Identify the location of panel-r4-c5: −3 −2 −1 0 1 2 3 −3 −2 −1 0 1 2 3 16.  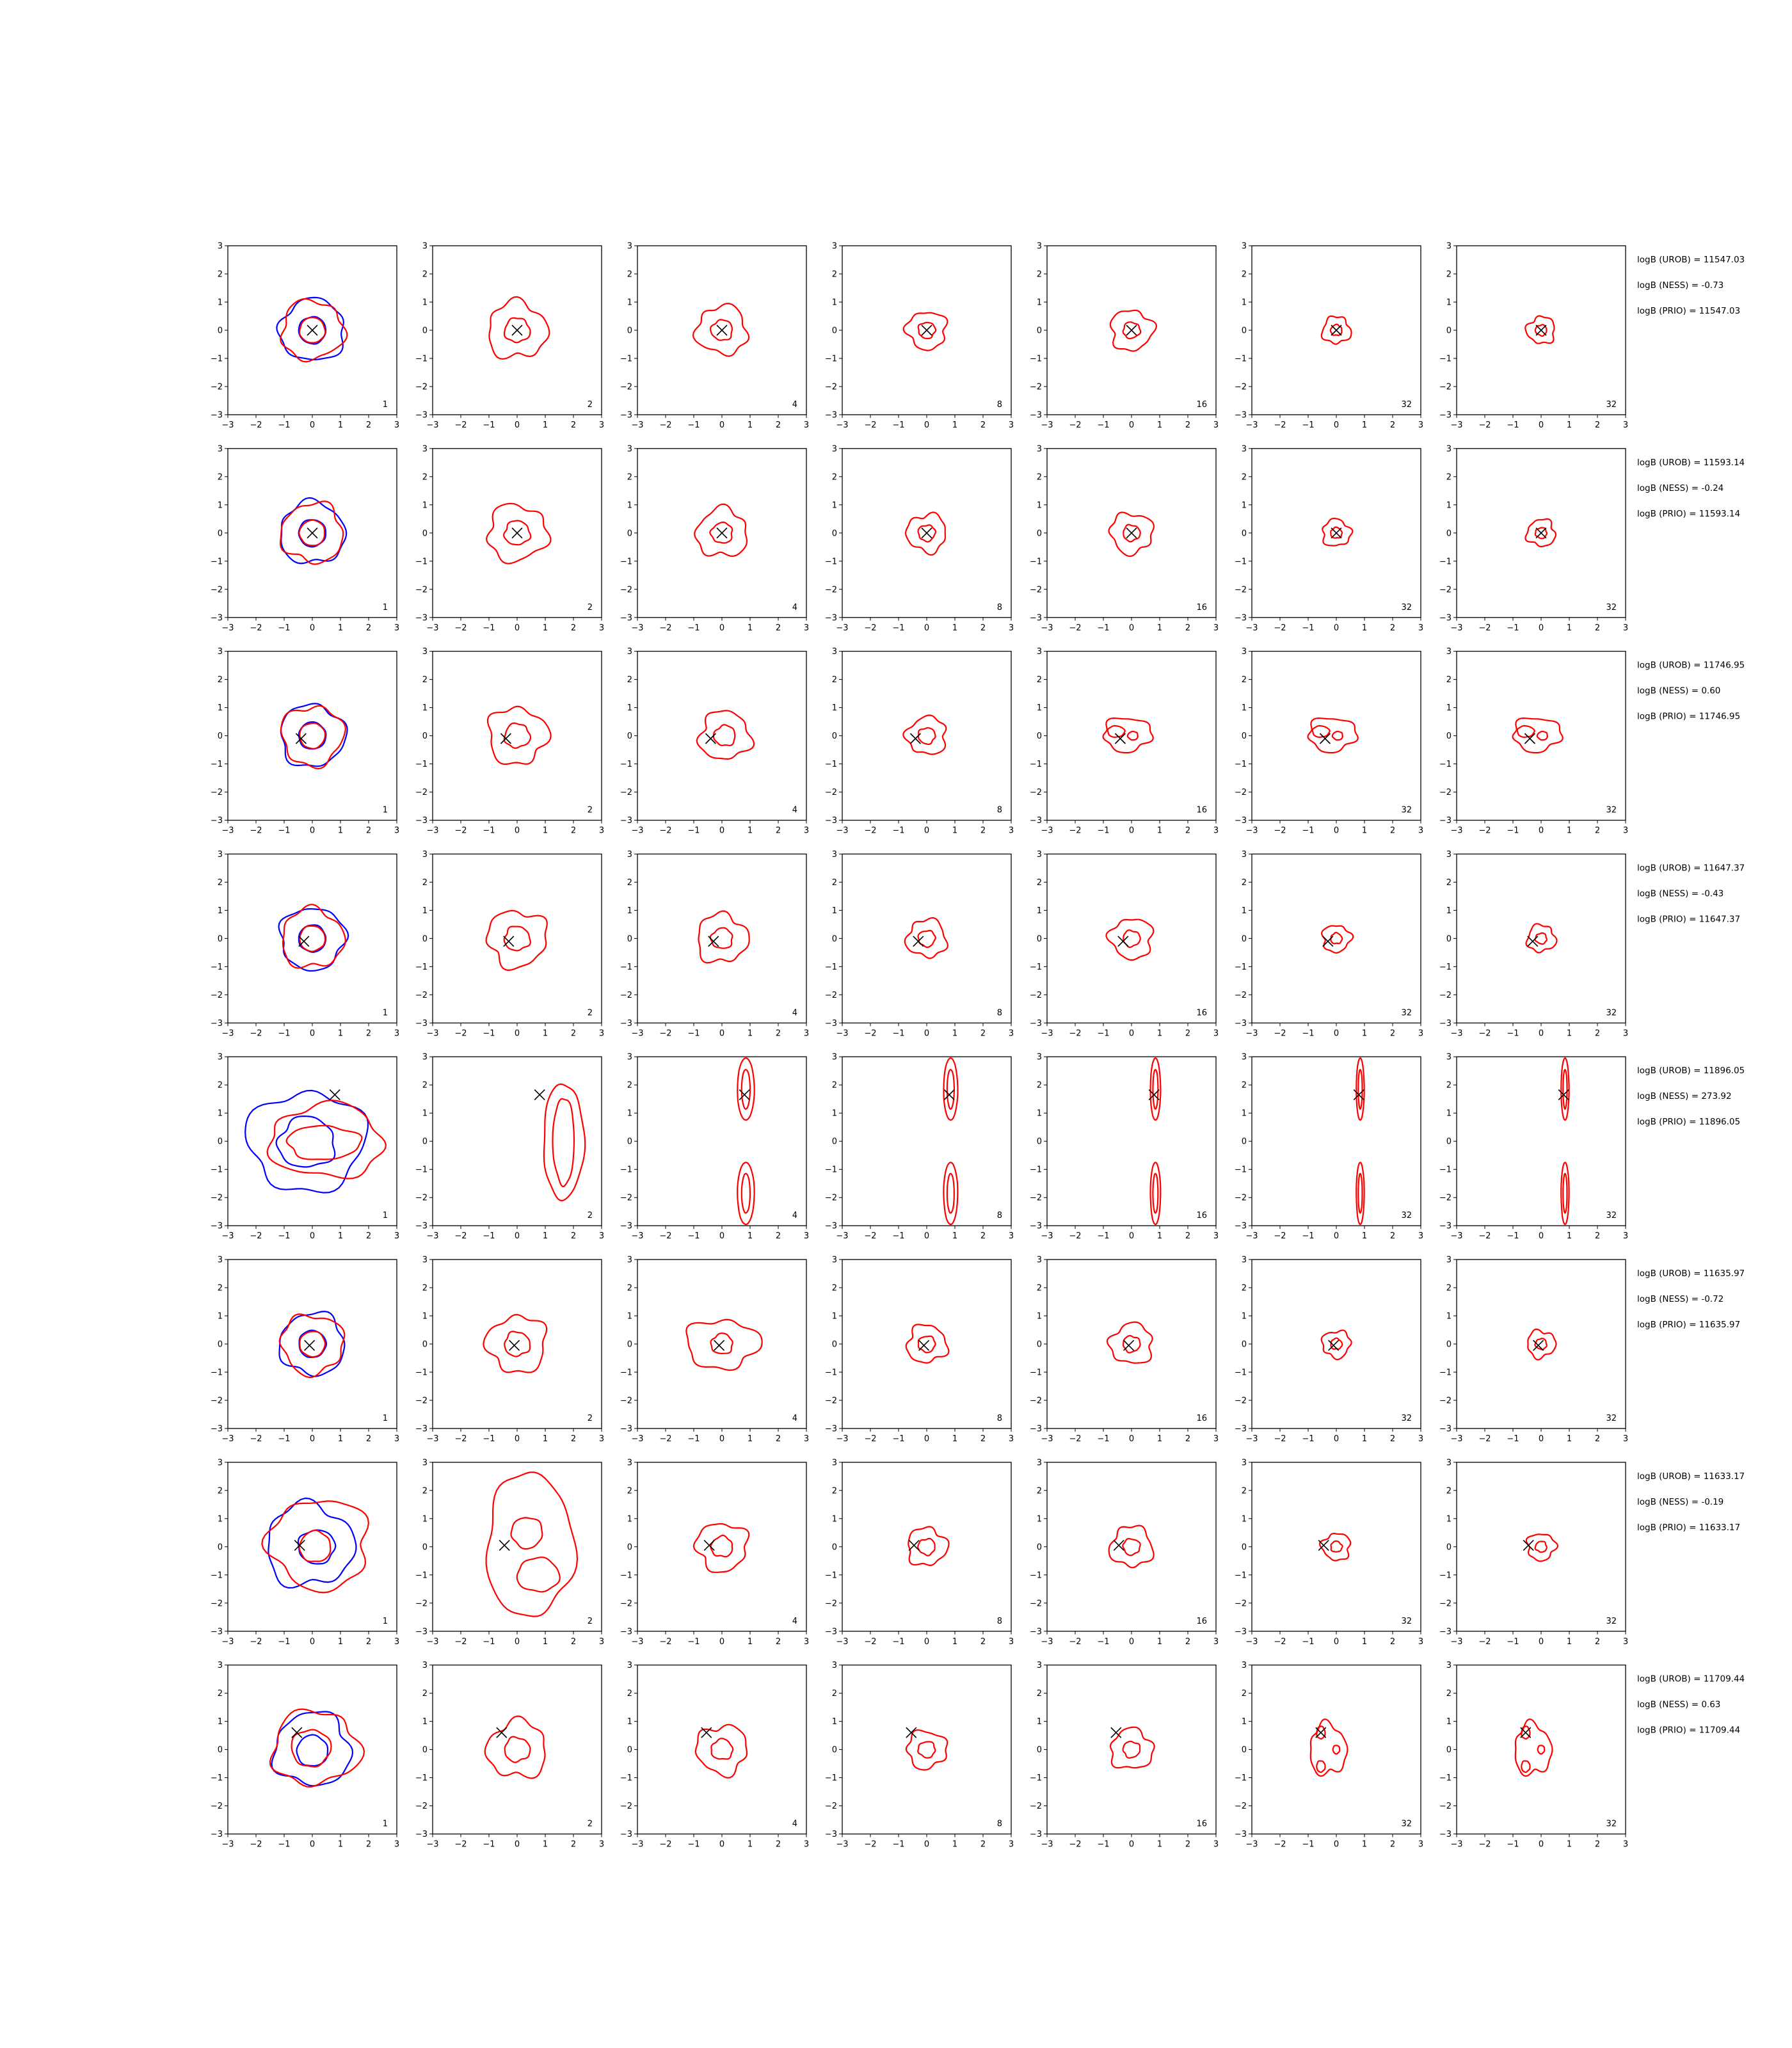
(1124, 944).